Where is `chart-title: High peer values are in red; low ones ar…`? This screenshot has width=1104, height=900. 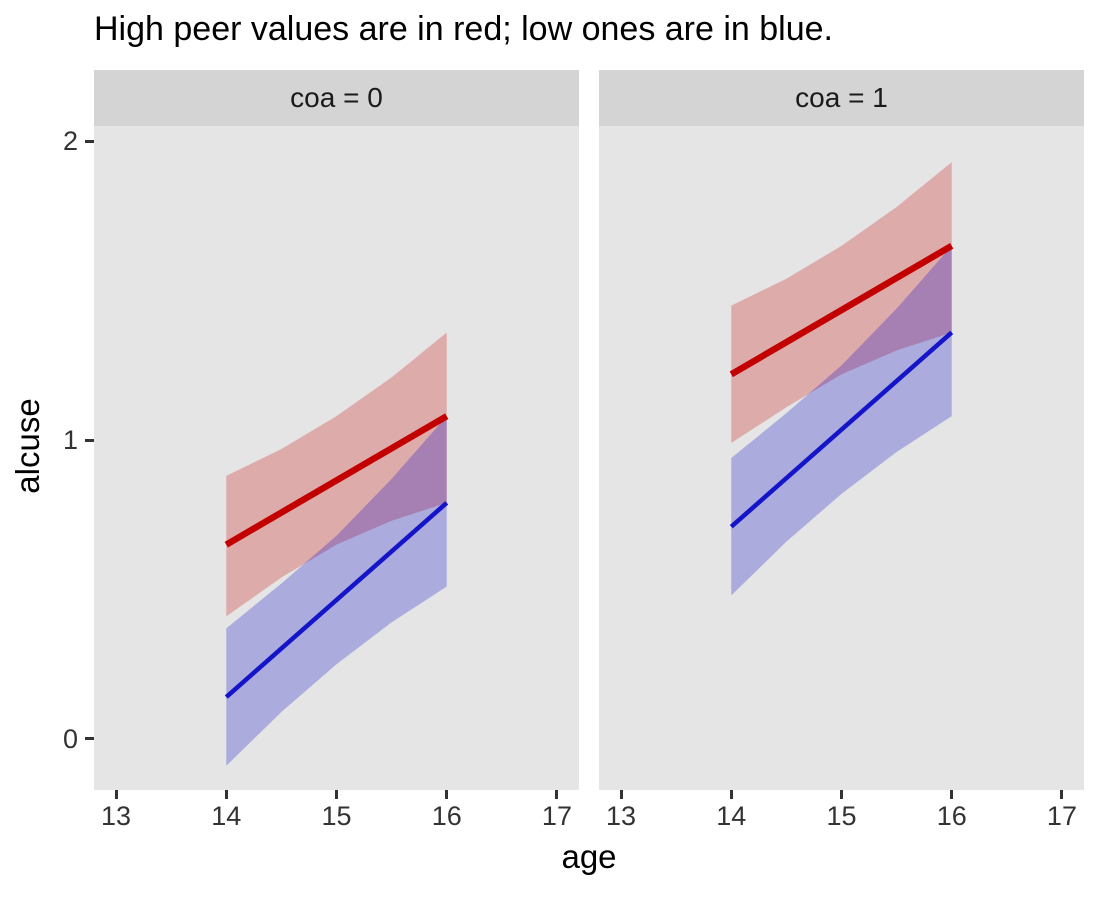
chart-title: High peer values are in red; low ones ar… is located at coordinates (463, 29).